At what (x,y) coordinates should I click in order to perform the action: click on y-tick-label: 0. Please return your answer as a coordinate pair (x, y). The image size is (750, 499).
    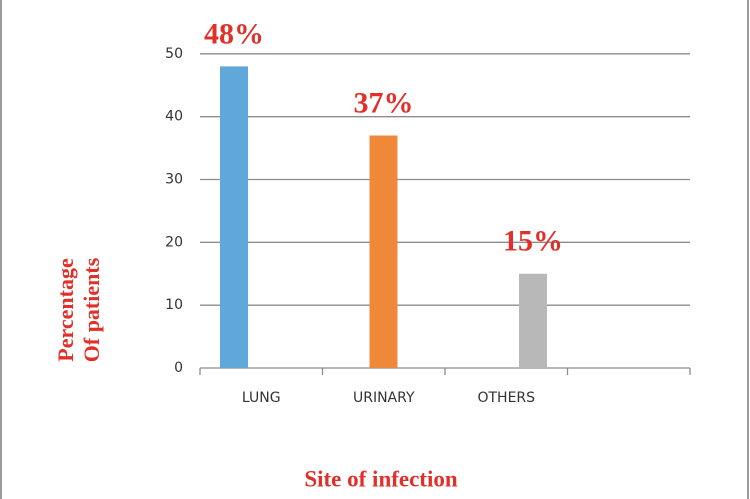
    Looking at the image, I should click on (178, 368).